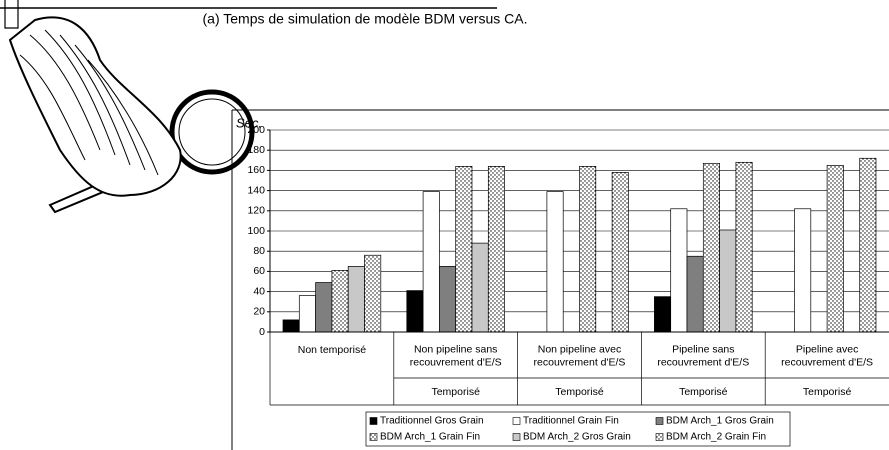 This screenshot has height=450, width=889. I want to click on x-tick-label: Pipeline sans, so click(703, 349).